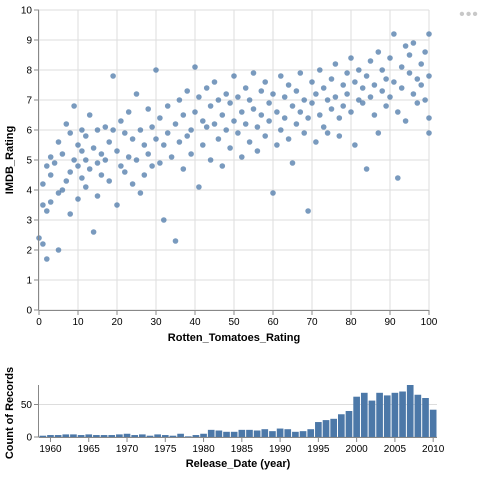  I want to click on scatter-x-tick-label: 30, so click(156, 322).